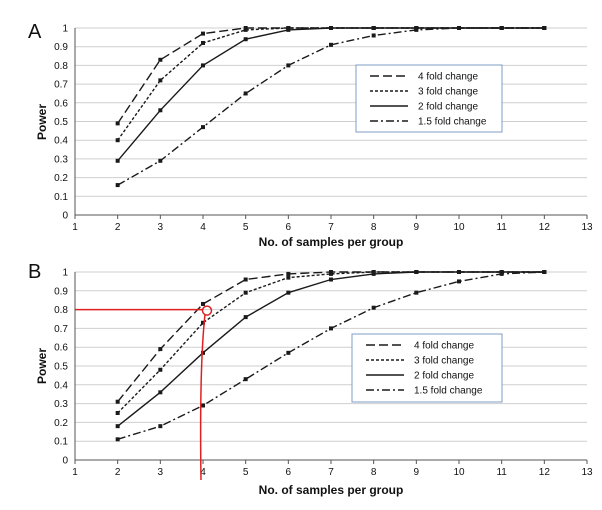  Describe the element at coordinates (444, 346) in the screenshot. I see `legend-label: 4 fold change` at that location.